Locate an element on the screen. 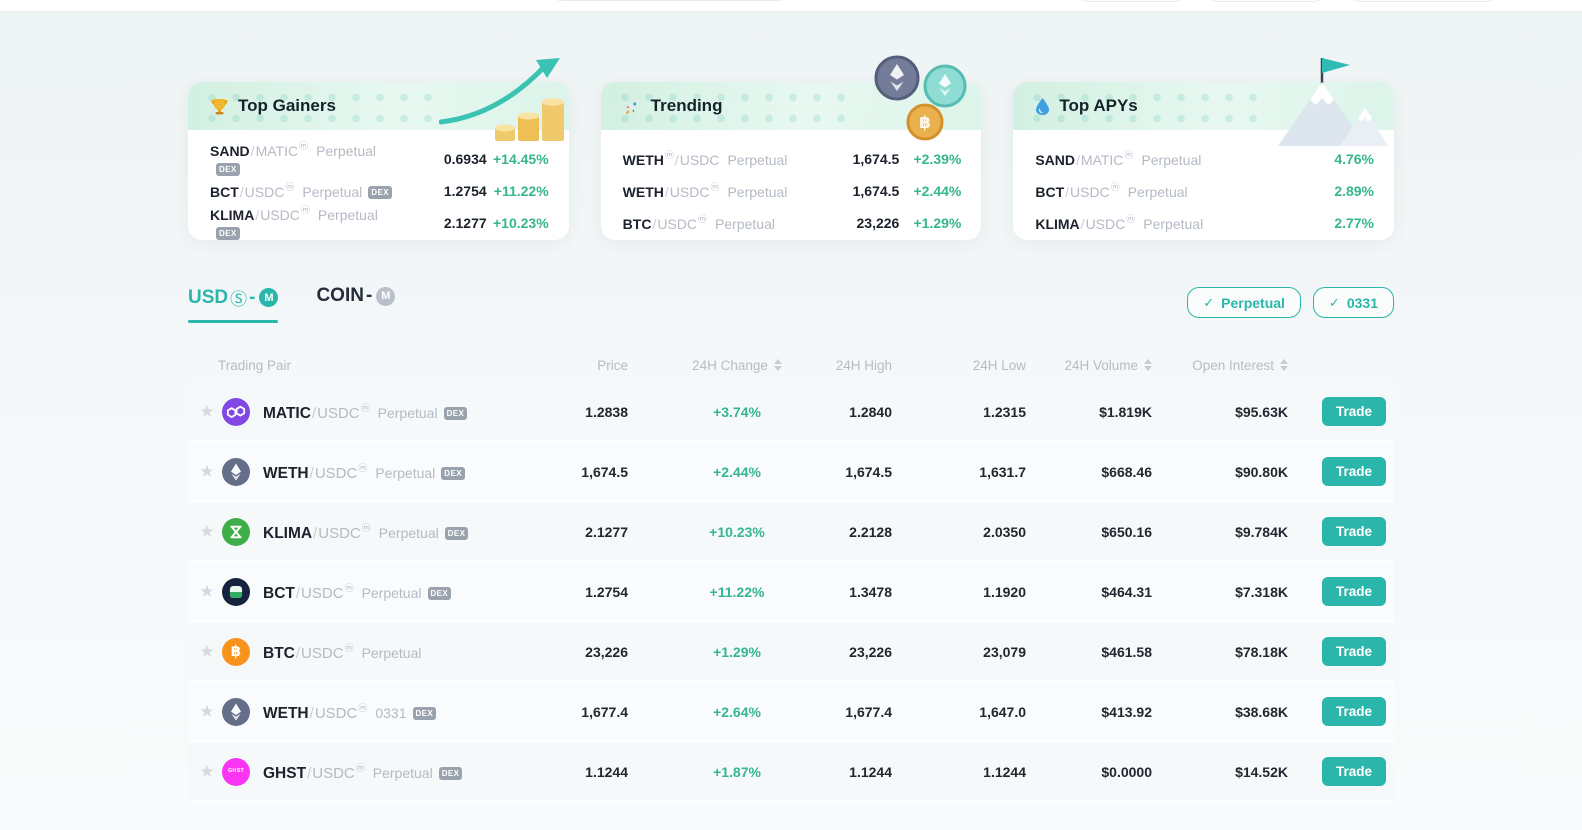 The width and height of the screenshot is (1582, 830). connect-wallet-button: Connect Wallet is located at coordinates (1422, 1).